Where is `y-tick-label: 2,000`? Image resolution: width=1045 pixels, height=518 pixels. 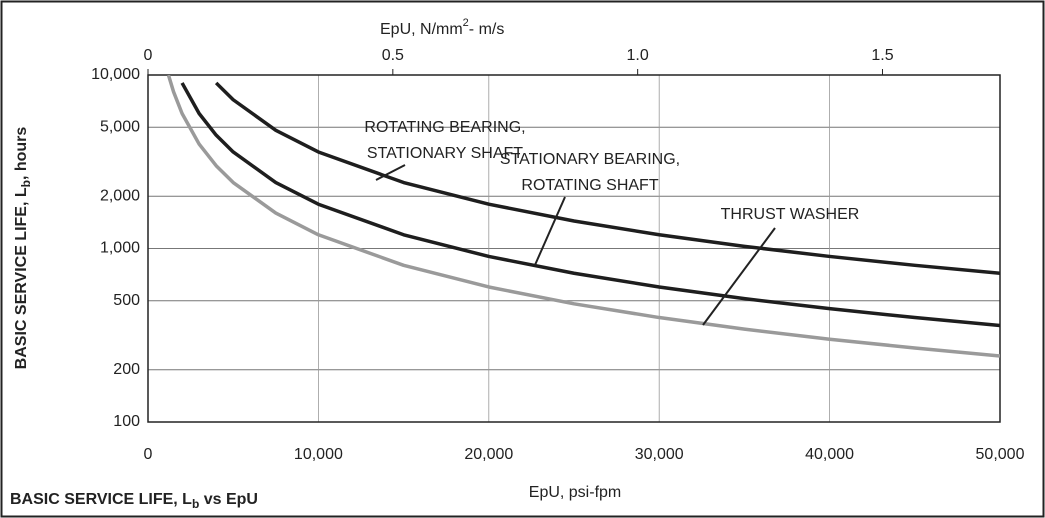
y-tick-label: 2,000 is located at coordinates (120, 195).